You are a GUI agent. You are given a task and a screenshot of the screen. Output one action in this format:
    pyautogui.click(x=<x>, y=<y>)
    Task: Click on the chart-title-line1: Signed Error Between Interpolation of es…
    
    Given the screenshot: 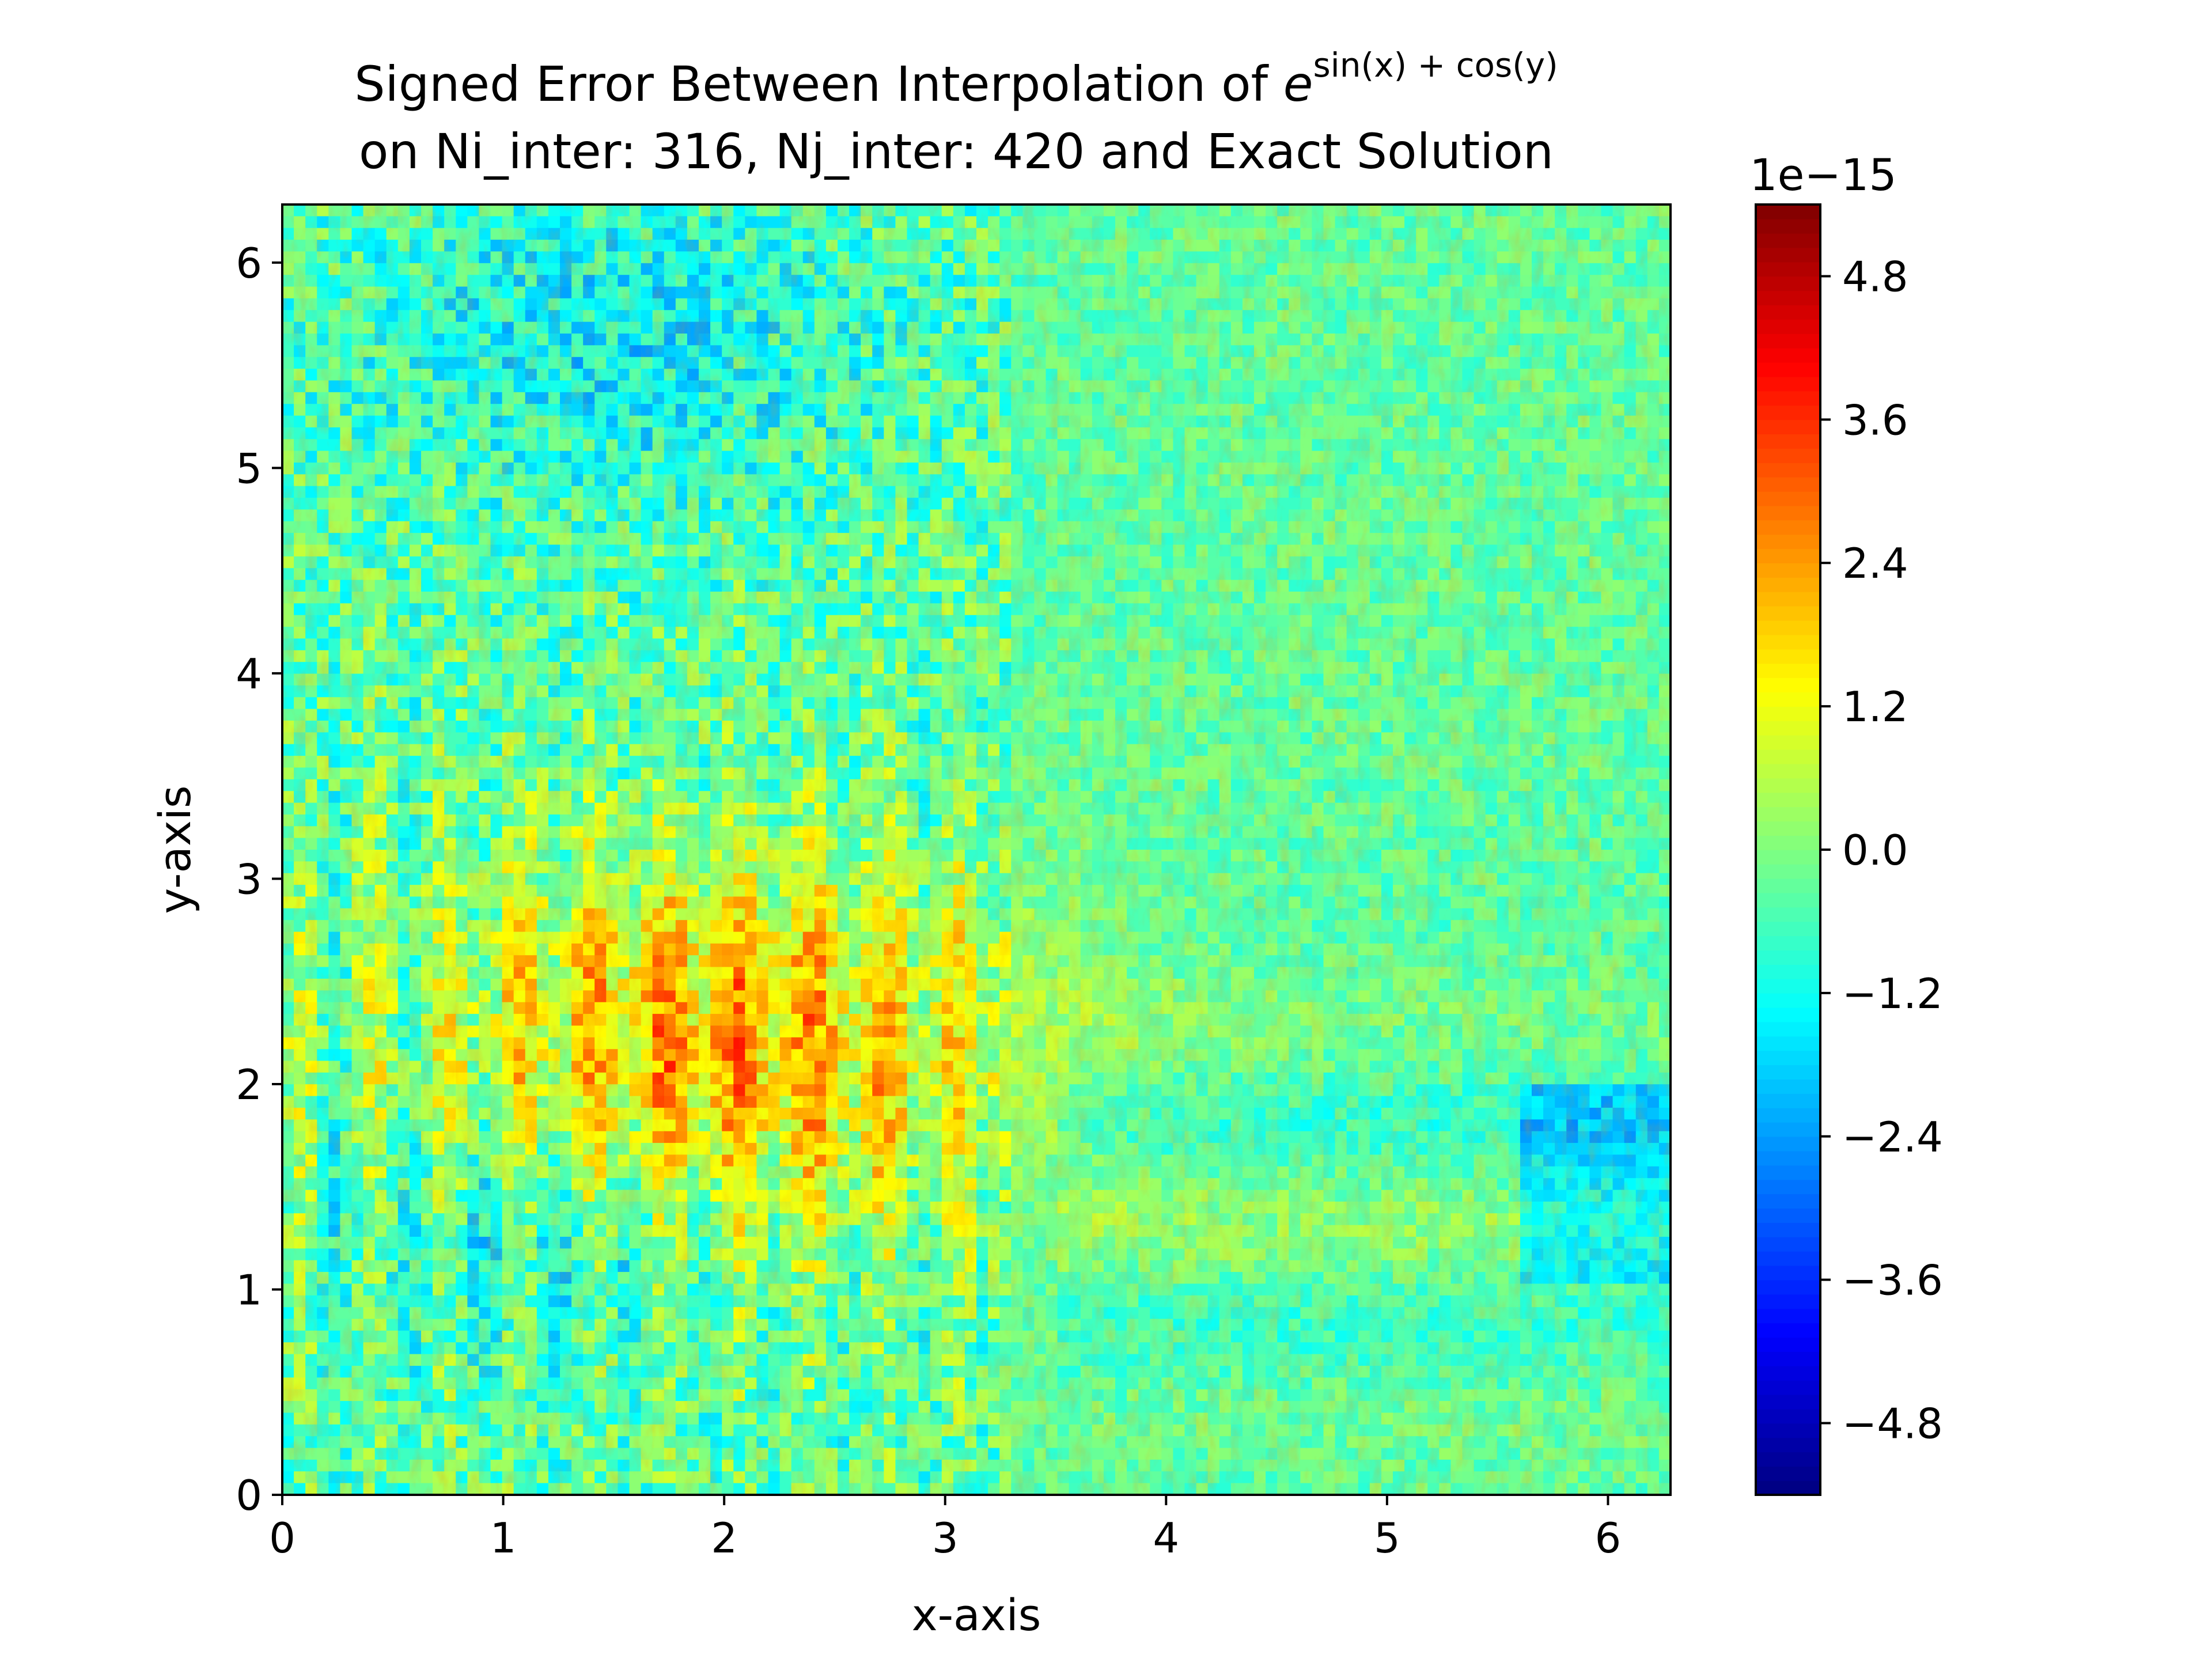 What is the action you would take?
    pyautogui.click(x=956, y=79)
    